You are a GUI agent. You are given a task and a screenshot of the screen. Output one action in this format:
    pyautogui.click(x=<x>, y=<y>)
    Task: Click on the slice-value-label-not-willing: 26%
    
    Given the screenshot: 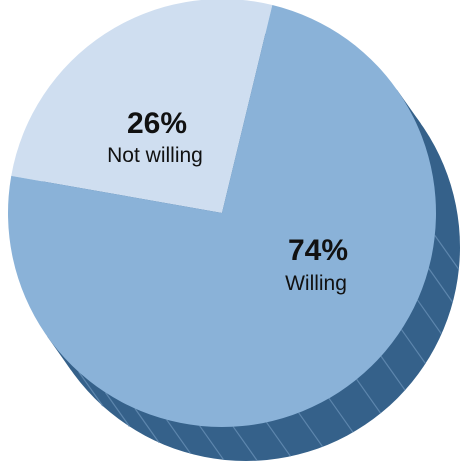 What is the action you would take?
    pyautogui.click(x=157, y=123)
    